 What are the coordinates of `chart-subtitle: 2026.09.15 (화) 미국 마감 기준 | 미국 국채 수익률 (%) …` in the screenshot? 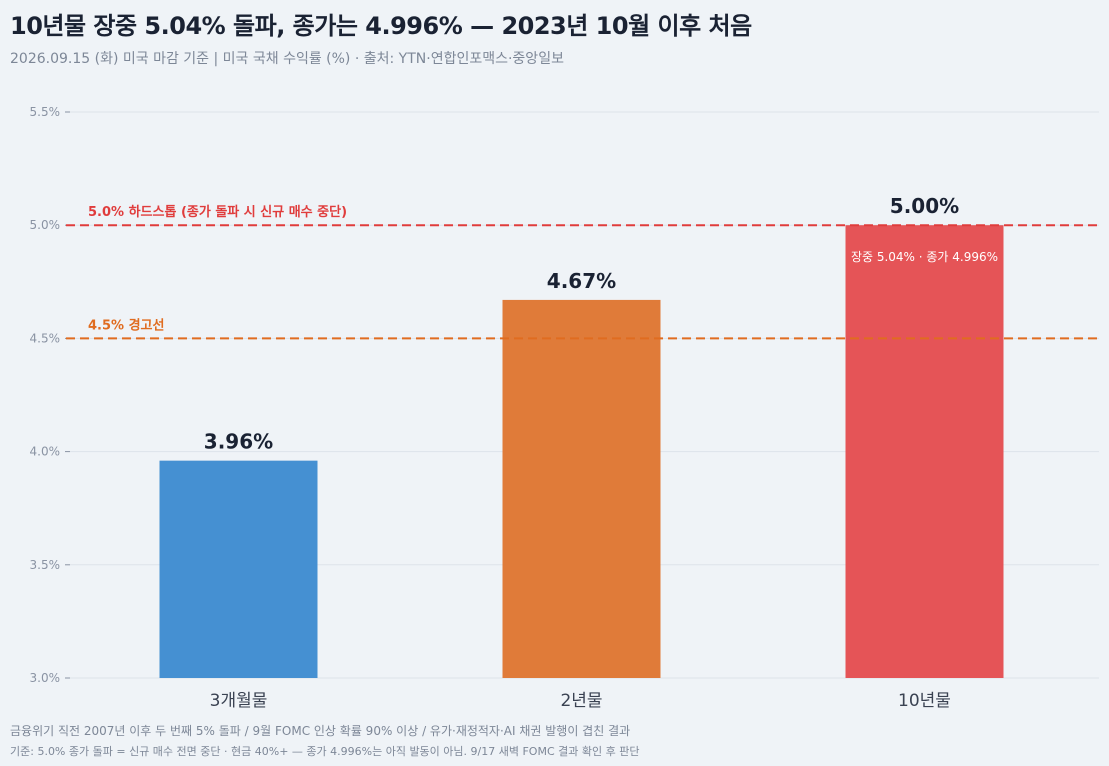 It's located at (287, 59).